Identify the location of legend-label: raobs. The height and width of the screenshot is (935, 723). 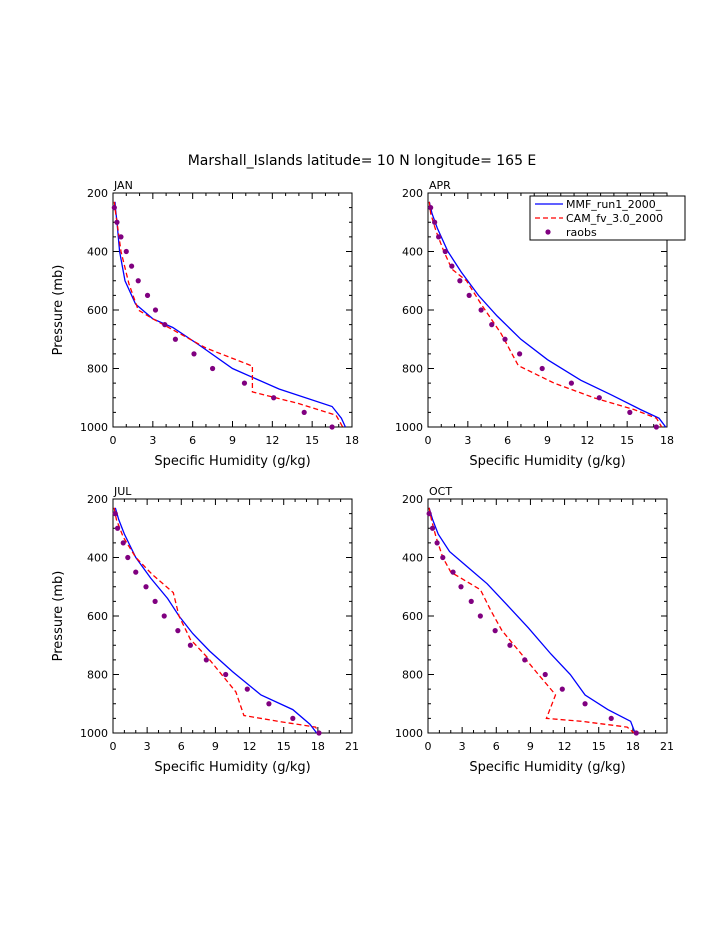
(581, 232).